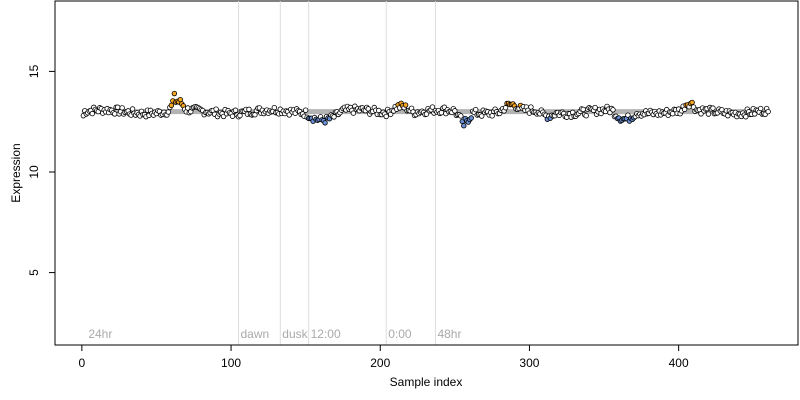 This screenshot has width=800, height=400. What do you see at coordinates (231, 363) in the screenshot?
I see `x-tick-label-1: 100` at bounding box center [231, 363].